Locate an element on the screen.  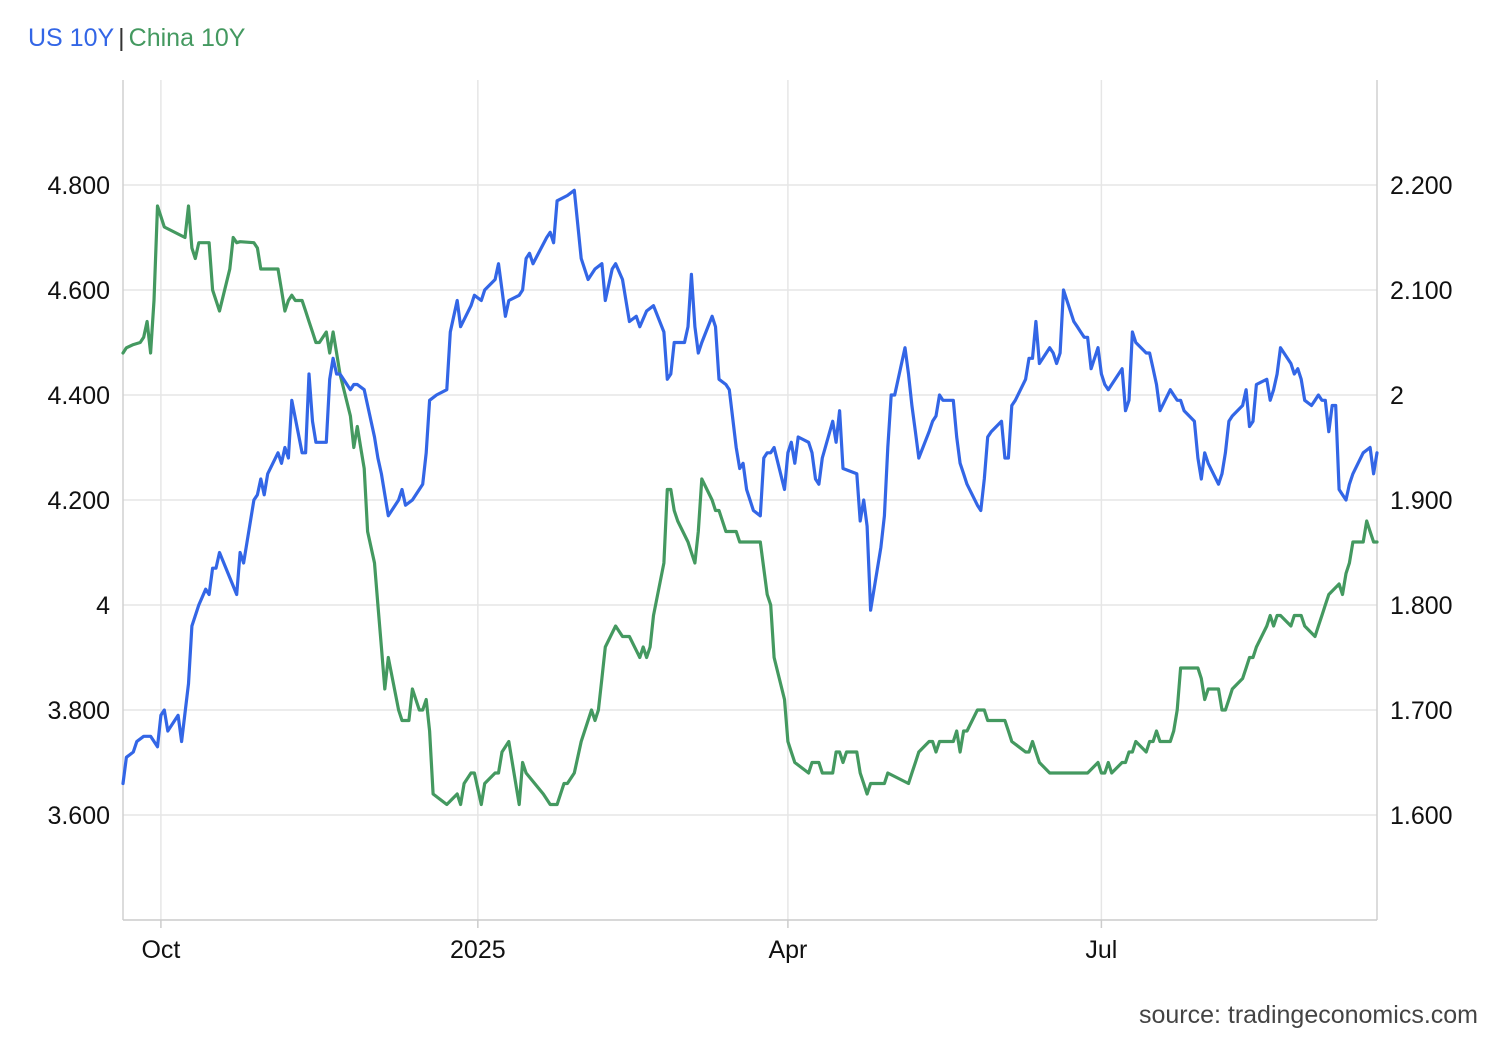
x-tick-label: Jul is located at coordinates (1101, 950).